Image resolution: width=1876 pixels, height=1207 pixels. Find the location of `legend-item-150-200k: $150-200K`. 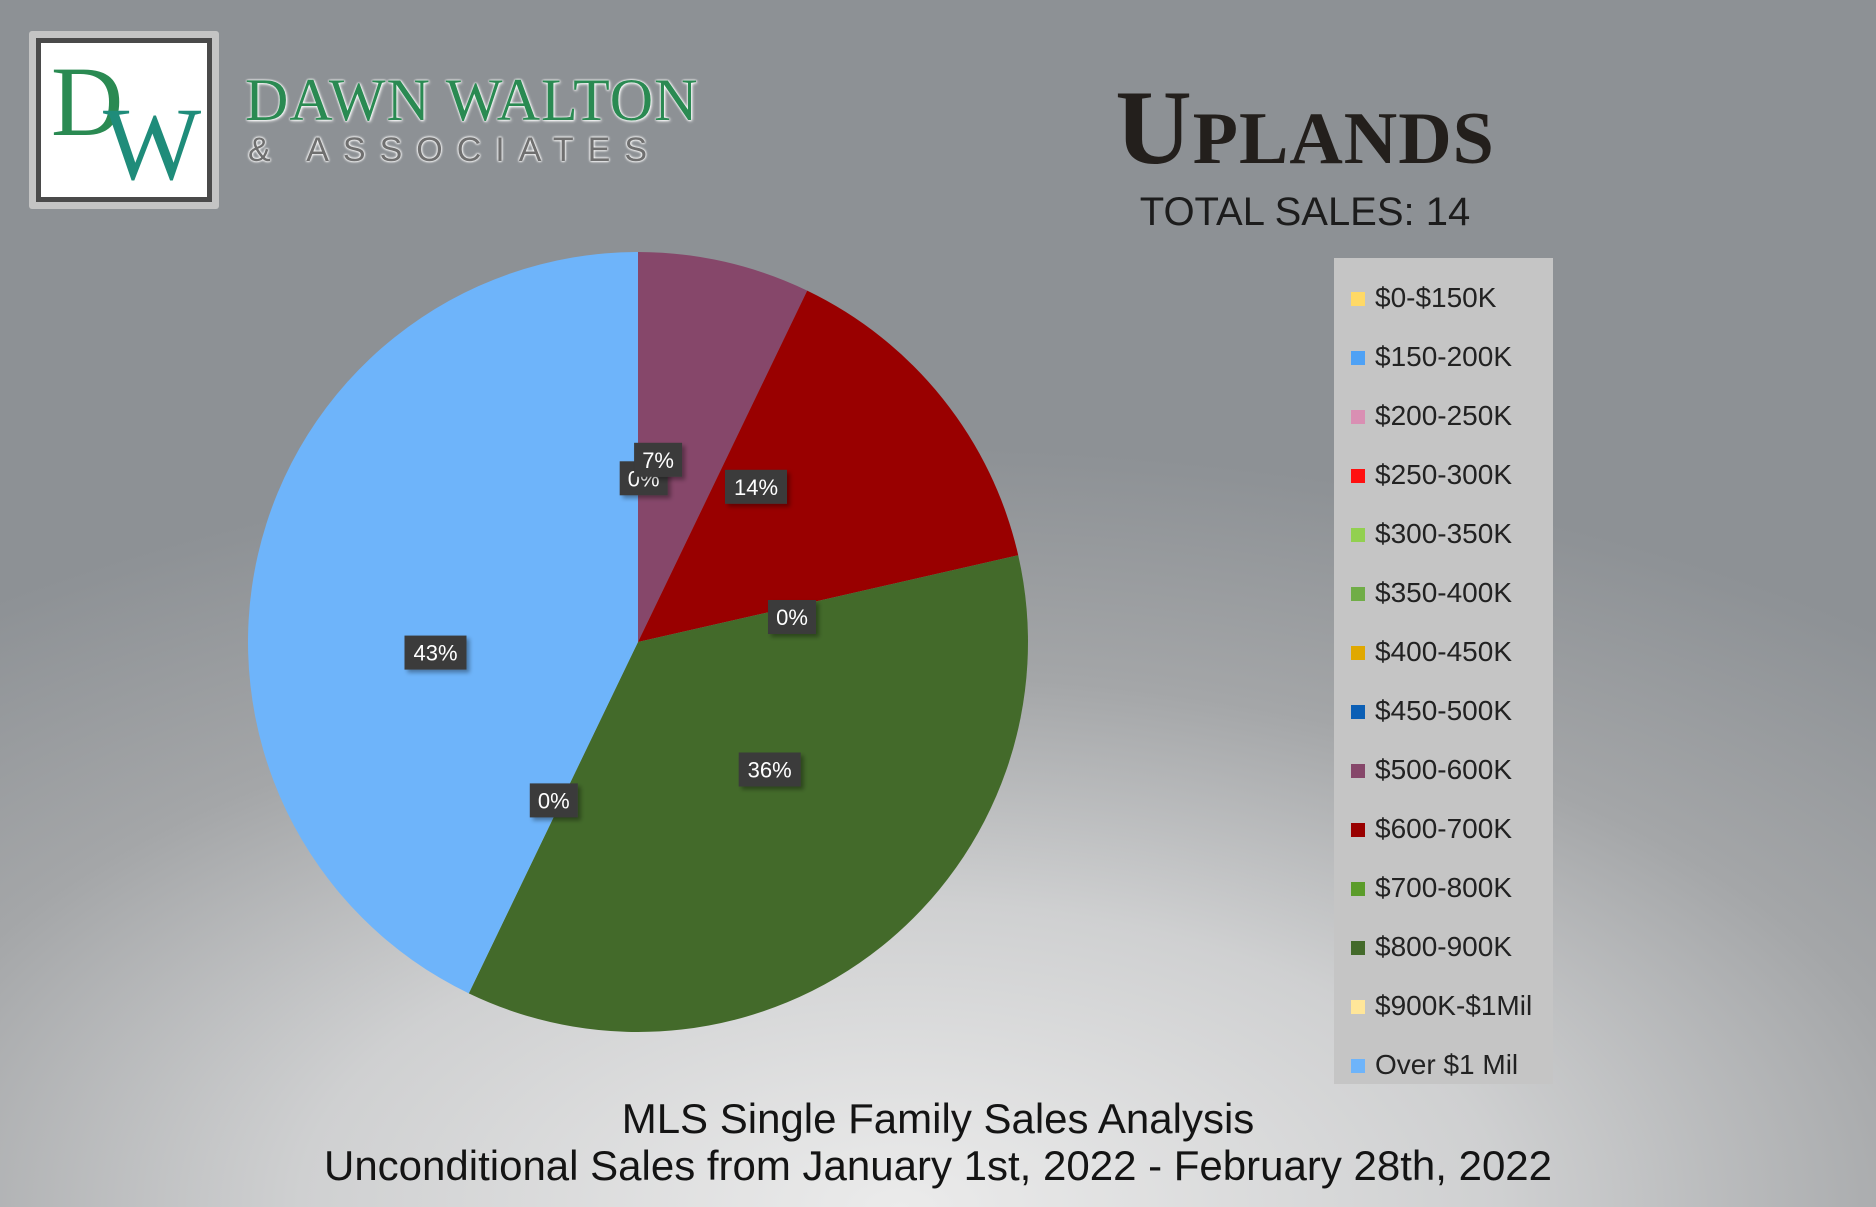

legend-item-150-200k: $150-200K is located at coordinates (1443, 359).